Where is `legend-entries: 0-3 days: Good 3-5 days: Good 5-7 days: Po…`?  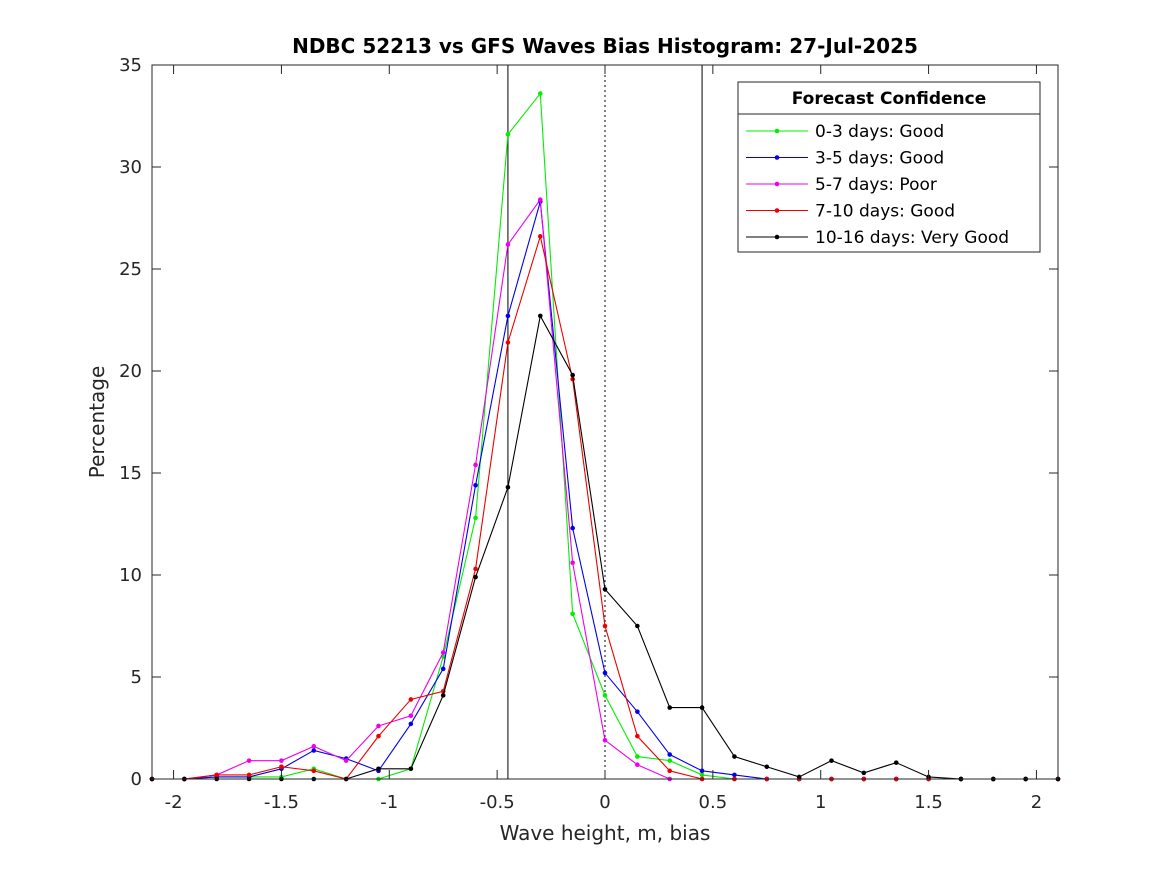
legend-entries: 0-3 days: Good 3-5 days: Good 5-7 days: Po… is located at coordinates (877, 185).